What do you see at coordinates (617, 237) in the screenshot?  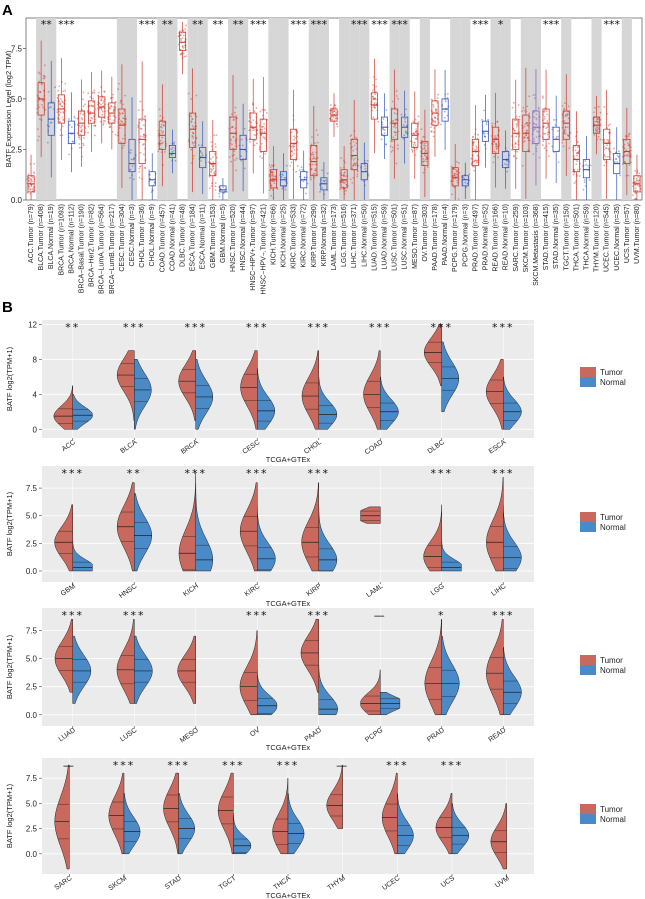 I see `panel-a-category-label: UCEC.Normal (n=35)` at bounding box center [617, 237].